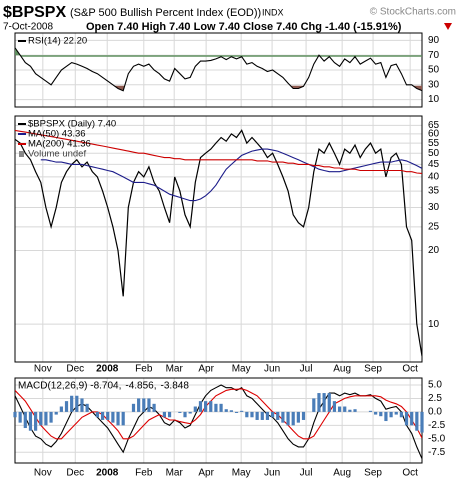 The width and height of the screenshot is (460, 482). Describe the element at coordinates (373, 473) in the screenshot. I see `x-tick-label: Sep` at that location.